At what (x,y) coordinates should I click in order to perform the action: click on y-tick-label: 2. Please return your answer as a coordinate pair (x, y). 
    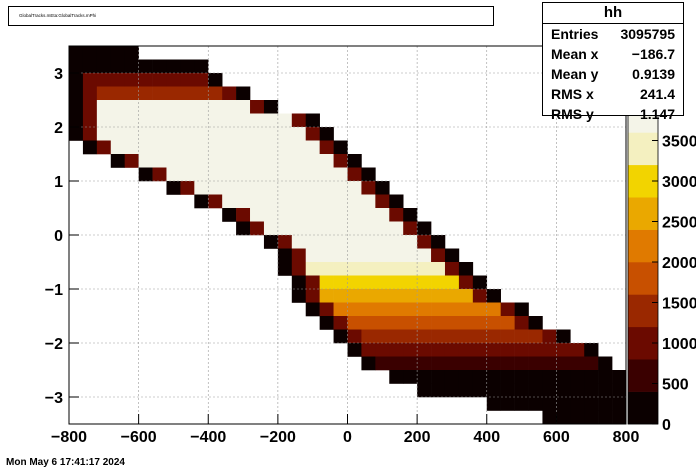
    Looking at the image, I should click on (58, 128).